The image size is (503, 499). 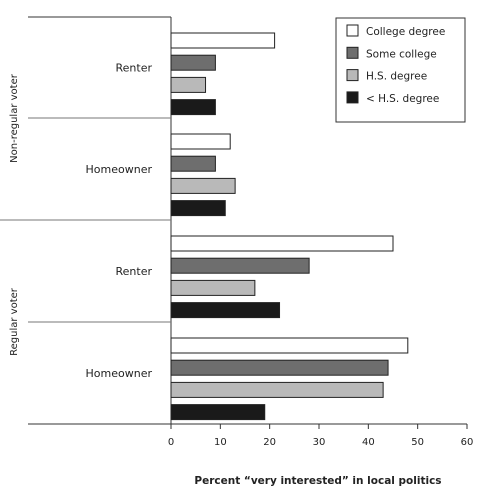 What do you see at coordinates (402, 99) in the screenshot?
I see `legend-label: < H.S. degree` at bounding box center [402, 99].